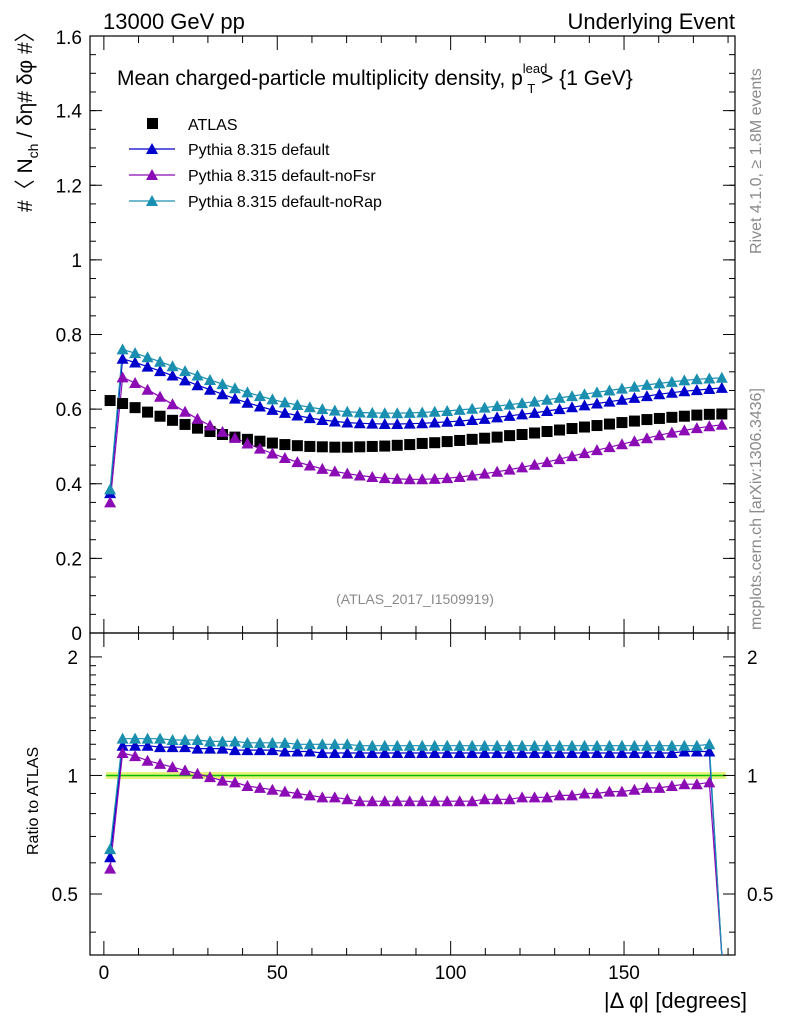 Image resolution: width=786 pixels, height=1024 pixels. What do you see at coordinates (152, 200) in the screenshot?
I see `legend-marker-norap` at bounding box center [152, 200].